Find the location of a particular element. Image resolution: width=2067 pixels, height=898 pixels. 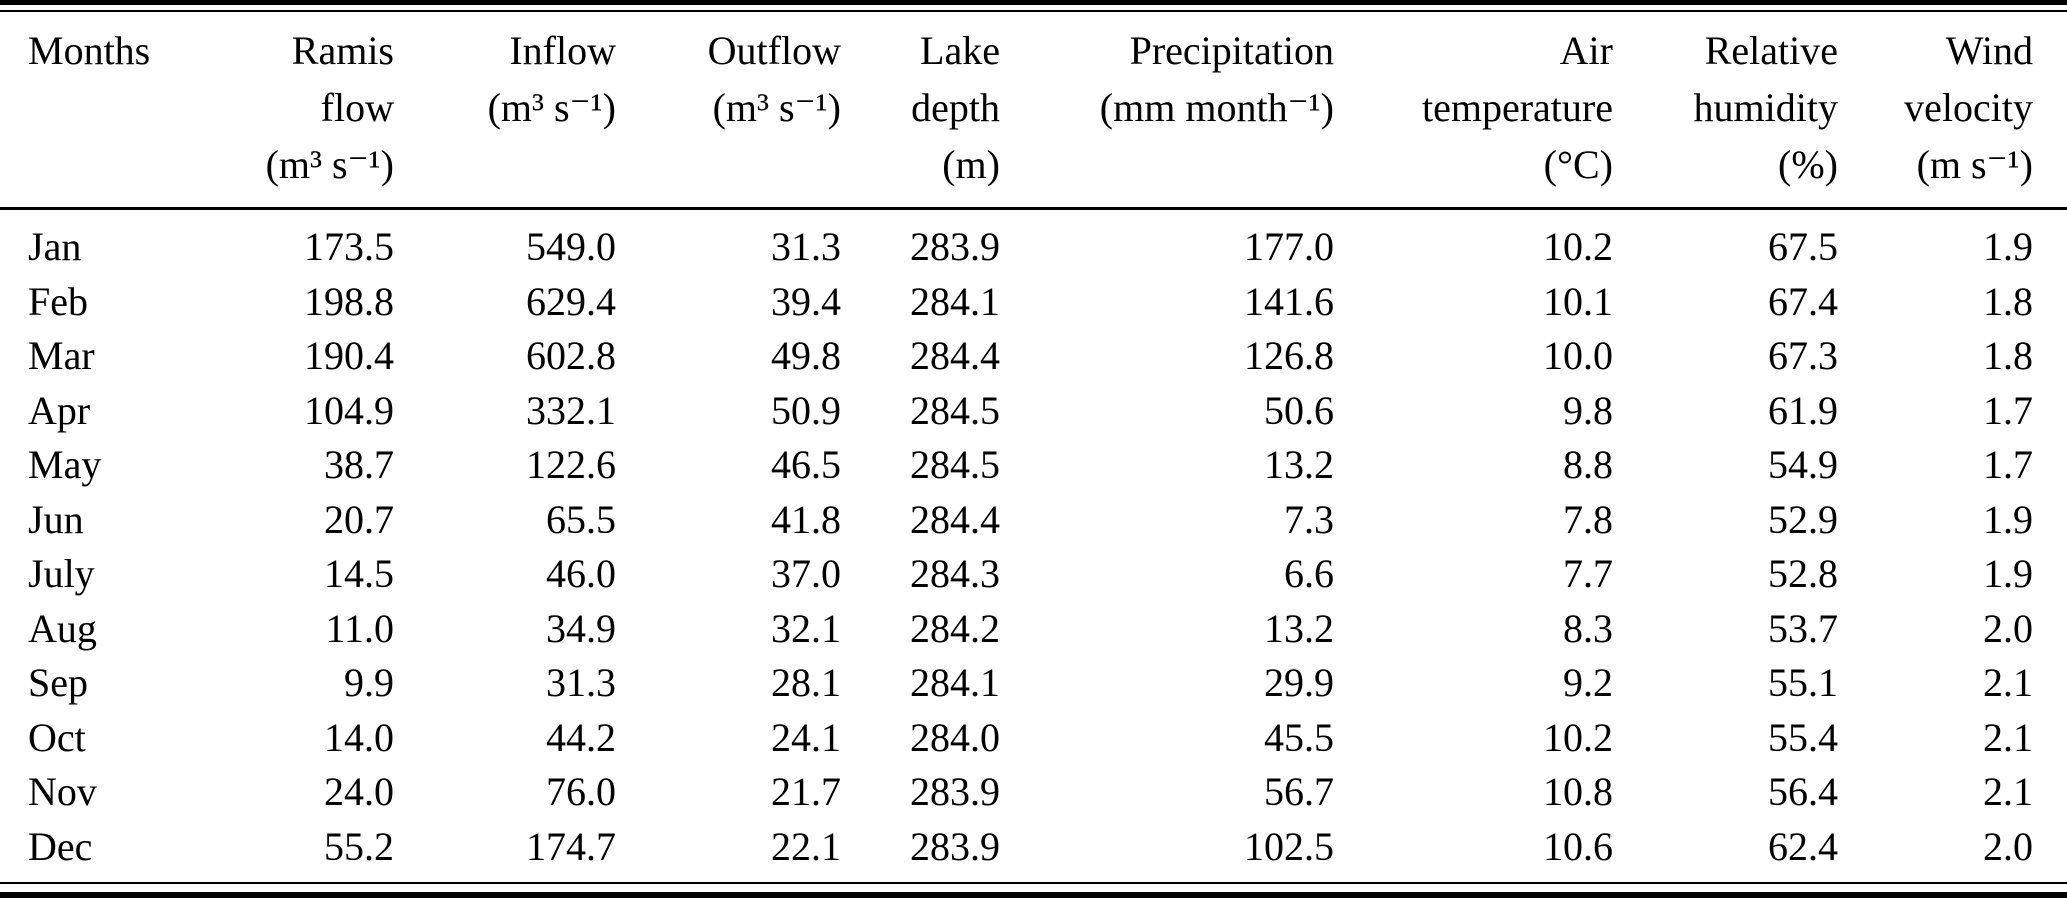

column-header-air-temperature: Air temperature (°C) is located at coordinates (1473, 111).